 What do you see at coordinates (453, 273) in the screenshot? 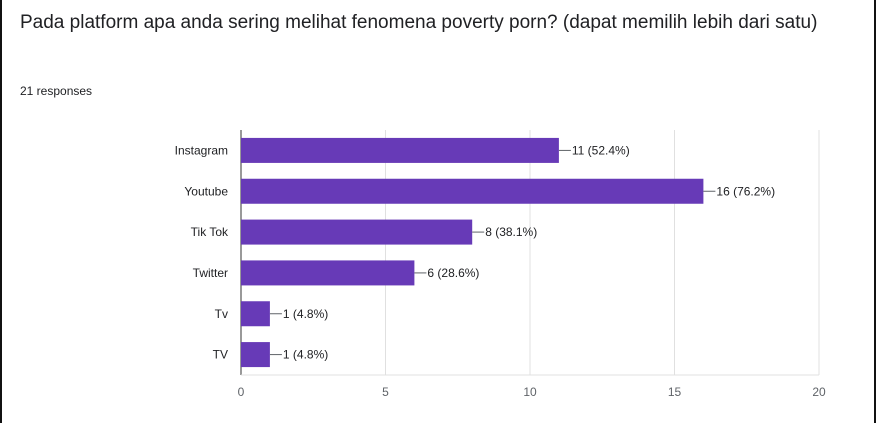
I see `value-label: 6 (28.6%)` at bounding box center [453, 273].